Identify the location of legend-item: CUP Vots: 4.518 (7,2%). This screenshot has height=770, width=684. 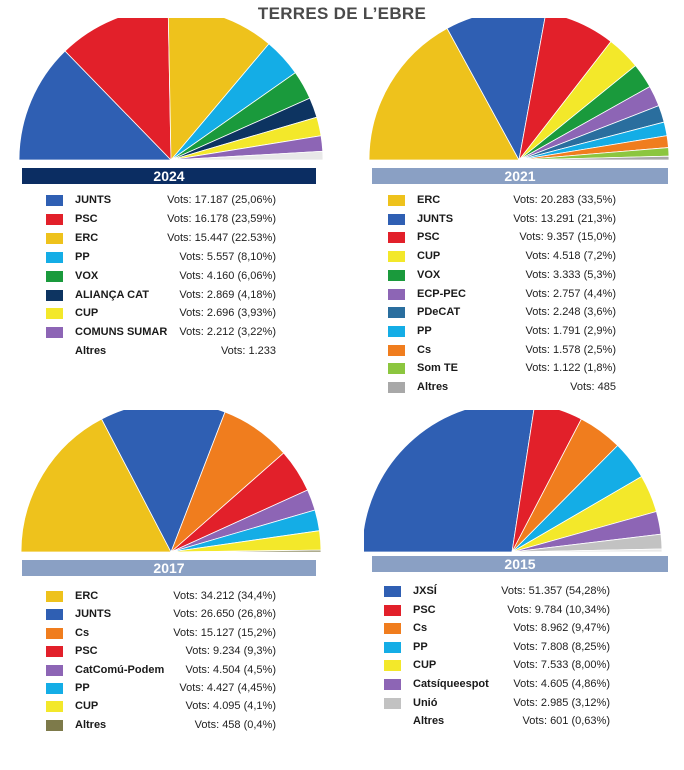
(502, 256).